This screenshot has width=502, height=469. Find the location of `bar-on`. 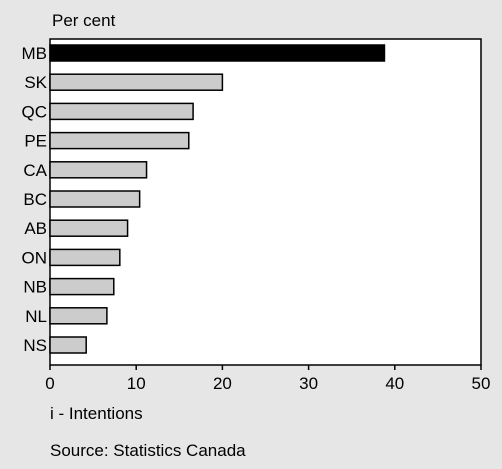

bar-on is located at coordinates (85, 257).